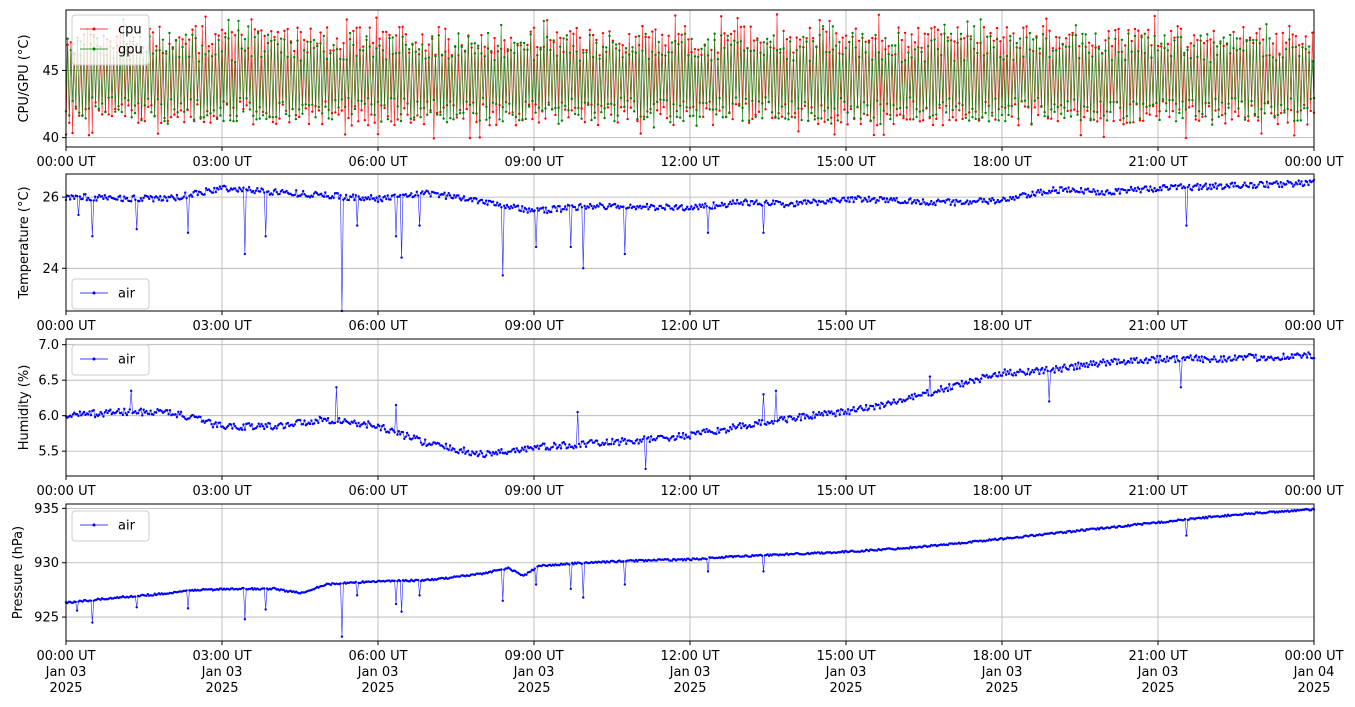  Describe the element at coordinates (689, 162) in the screenshot. I see `x-tick-label: 12:00 UT` at that location.